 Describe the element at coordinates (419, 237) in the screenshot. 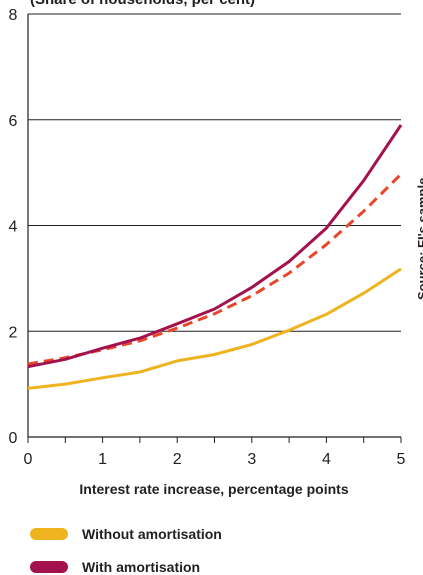

I see `source-note: Source: FI's sample.` at that location.